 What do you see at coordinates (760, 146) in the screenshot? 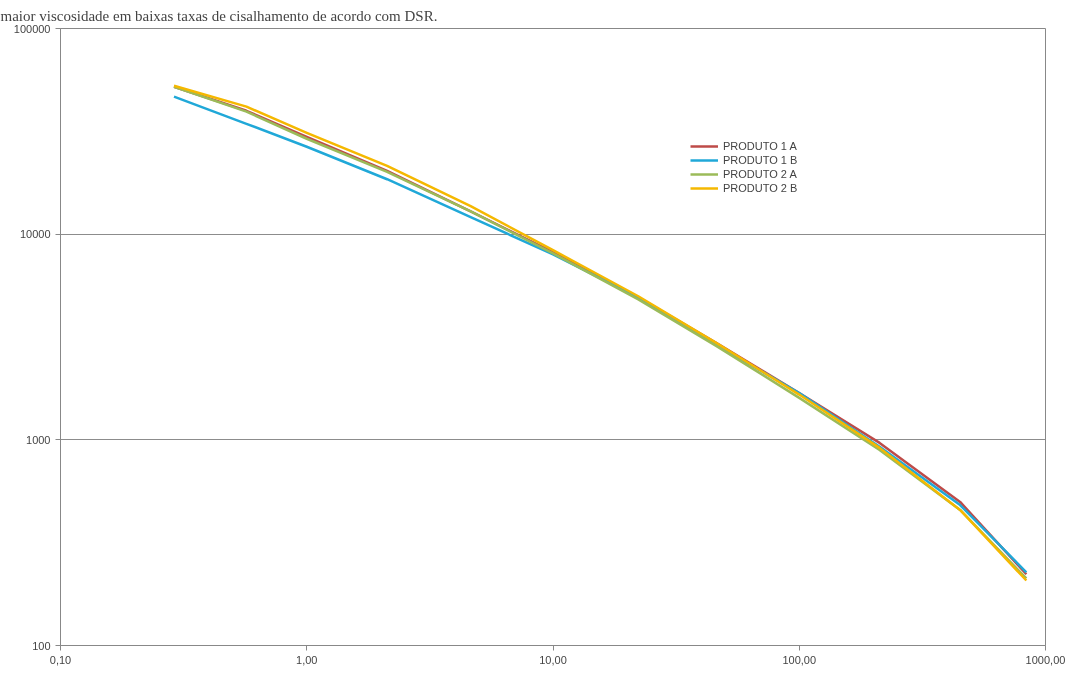
I see `legend-label: PRODUTO 1 A` at bounding box center [760, 146].